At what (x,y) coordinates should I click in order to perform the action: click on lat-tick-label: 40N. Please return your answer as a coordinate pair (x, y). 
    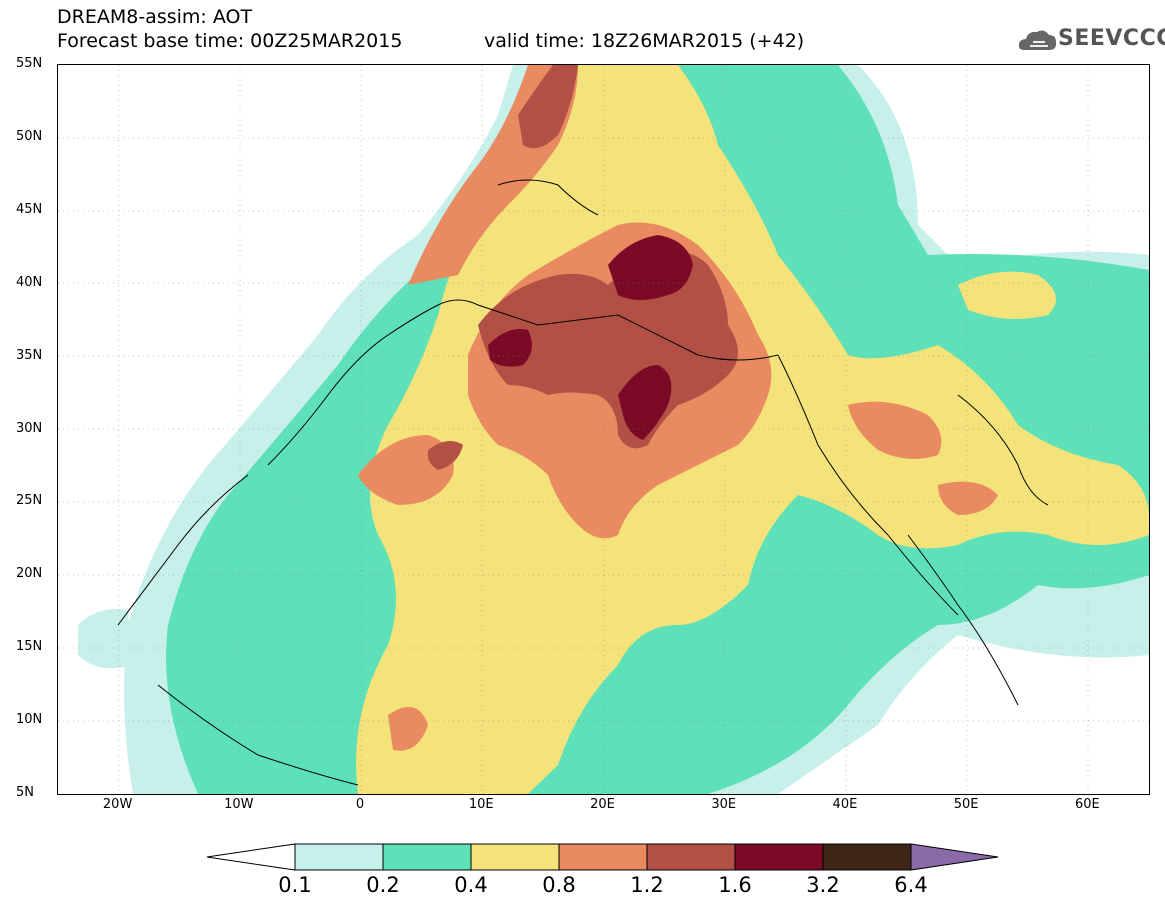
    Looking at the image, I should click on (29, 282).